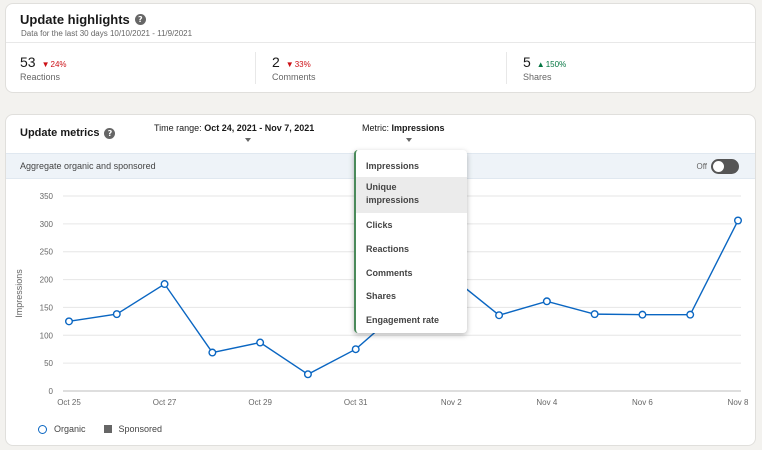 Image resolution: width=762 pixels, height=450 pixels. Describe the element at coordinates (294, 77) in the screenshot. I see `stat-label: Comments` at that location.